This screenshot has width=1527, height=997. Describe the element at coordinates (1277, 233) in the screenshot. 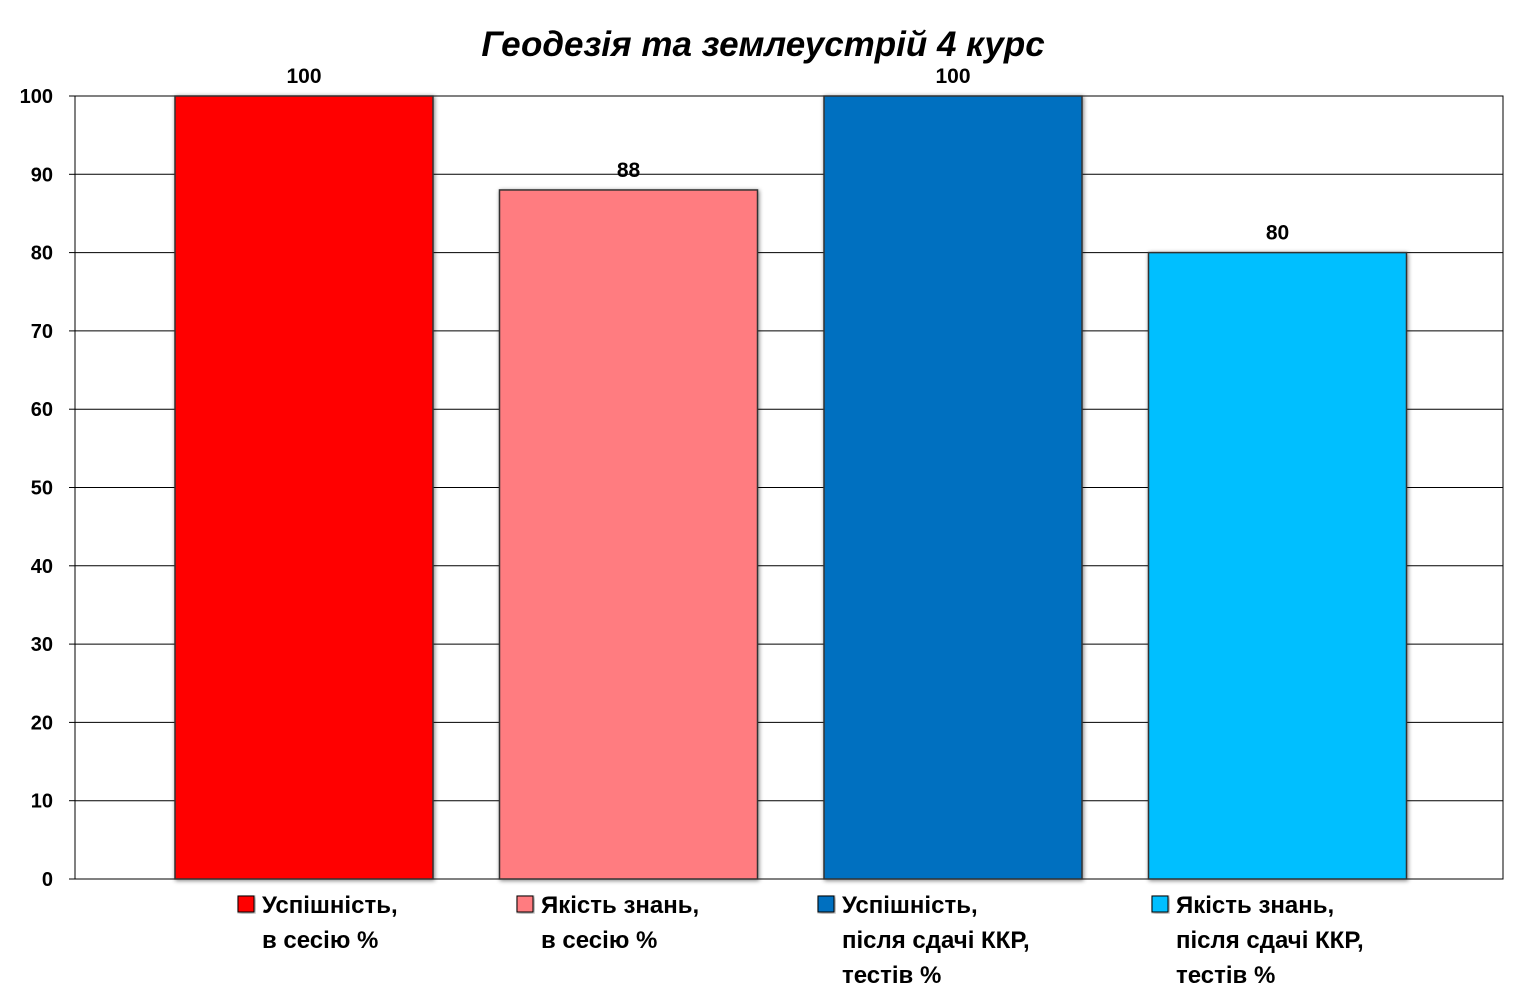

I see `bar-value-label: 80` at that location.